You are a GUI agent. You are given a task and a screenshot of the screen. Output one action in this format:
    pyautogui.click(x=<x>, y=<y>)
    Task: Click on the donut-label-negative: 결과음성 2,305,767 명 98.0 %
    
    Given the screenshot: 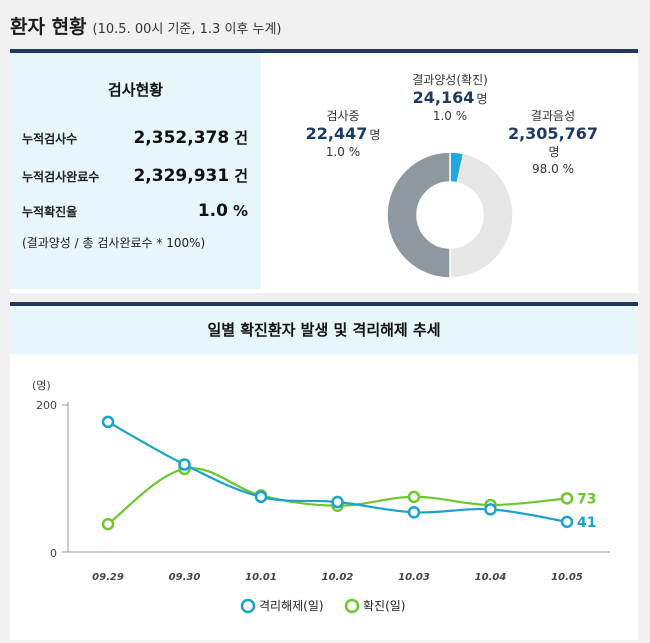 What is the action you would take?
    pyautogui.click(x=553, y=141)
    